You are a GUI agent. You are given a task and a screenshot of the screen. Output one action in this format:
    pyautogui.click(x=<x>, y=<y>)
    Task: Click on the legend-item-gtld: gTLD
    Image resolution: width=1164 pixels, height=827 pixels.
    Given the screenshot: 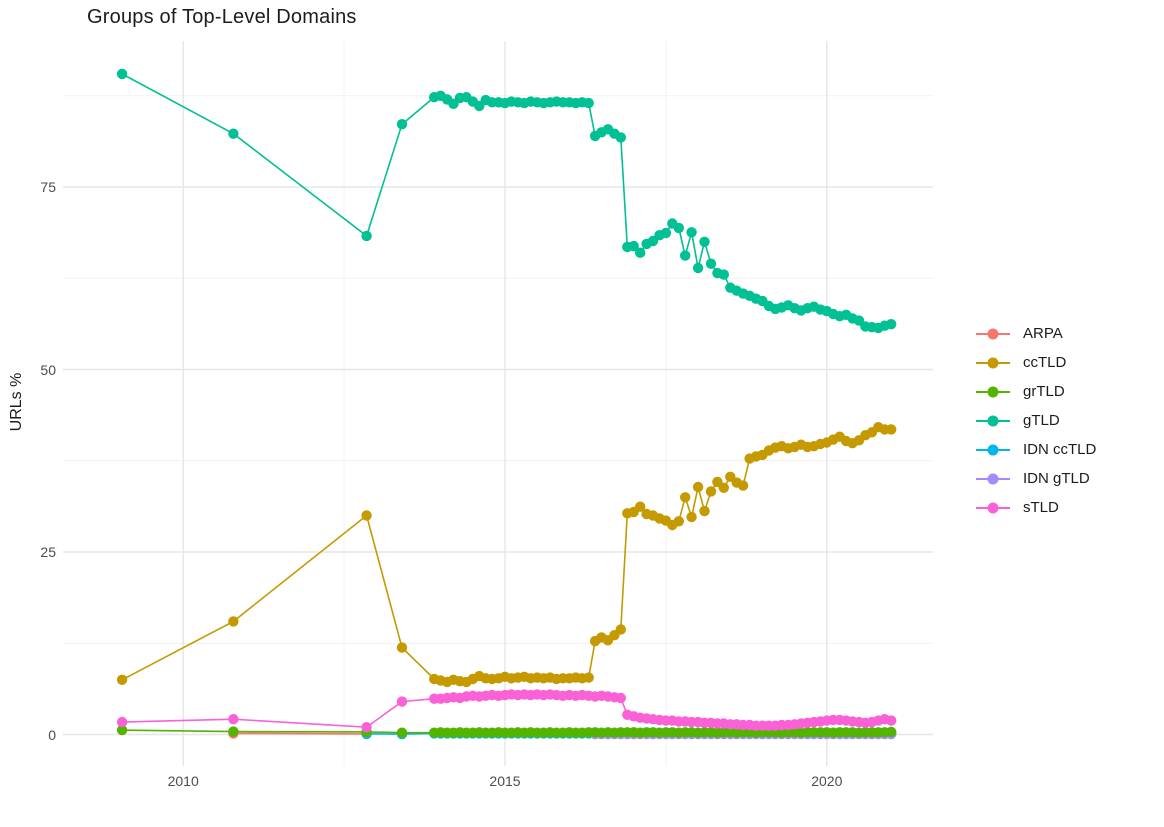 What is the action you would take?
    pyautogui.click(x=1036, y=420)
    